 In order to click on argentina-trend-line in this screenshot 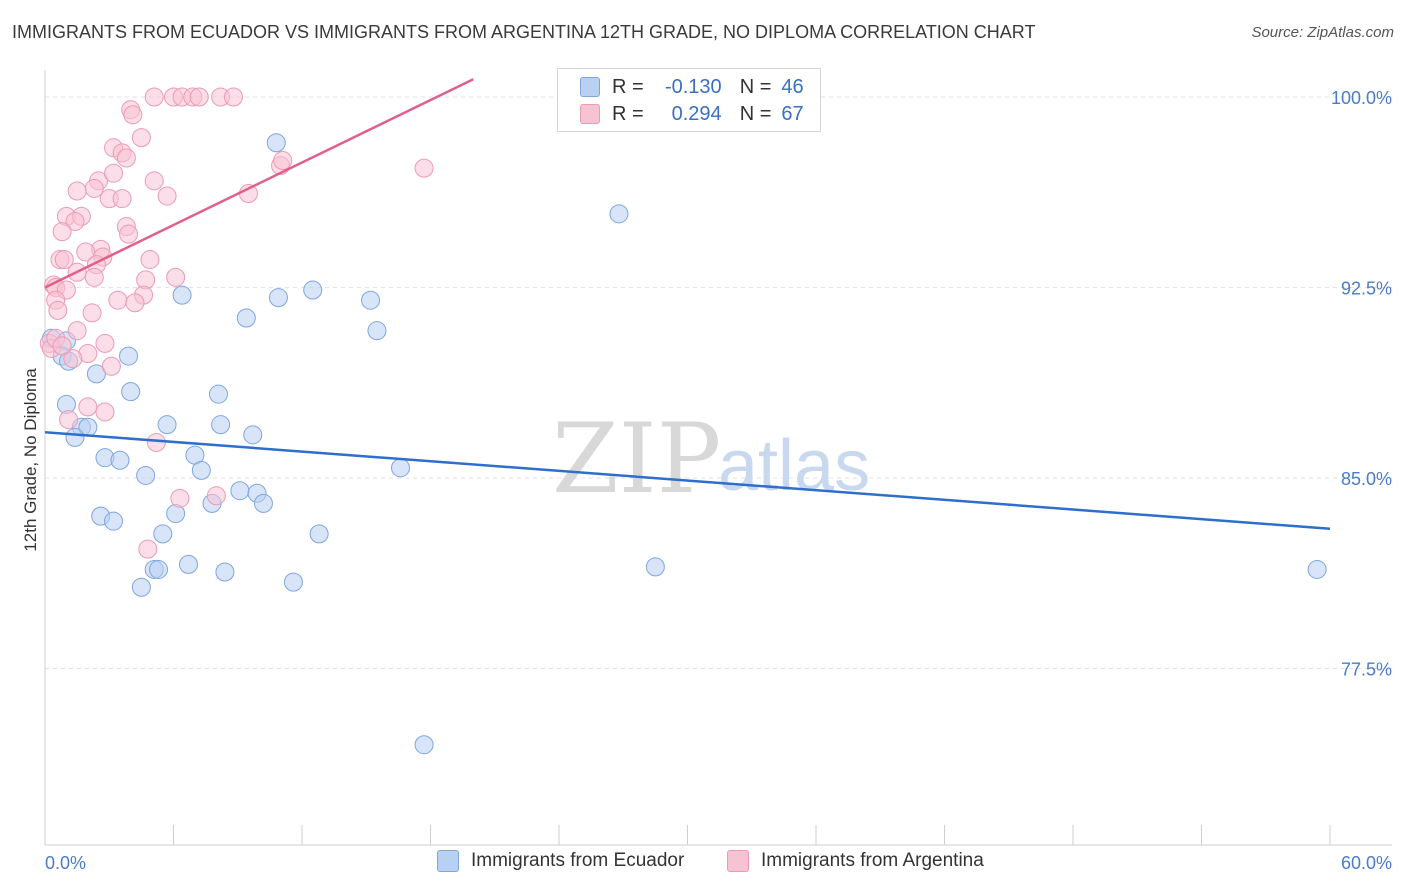, I will do `click(259, 183)`.